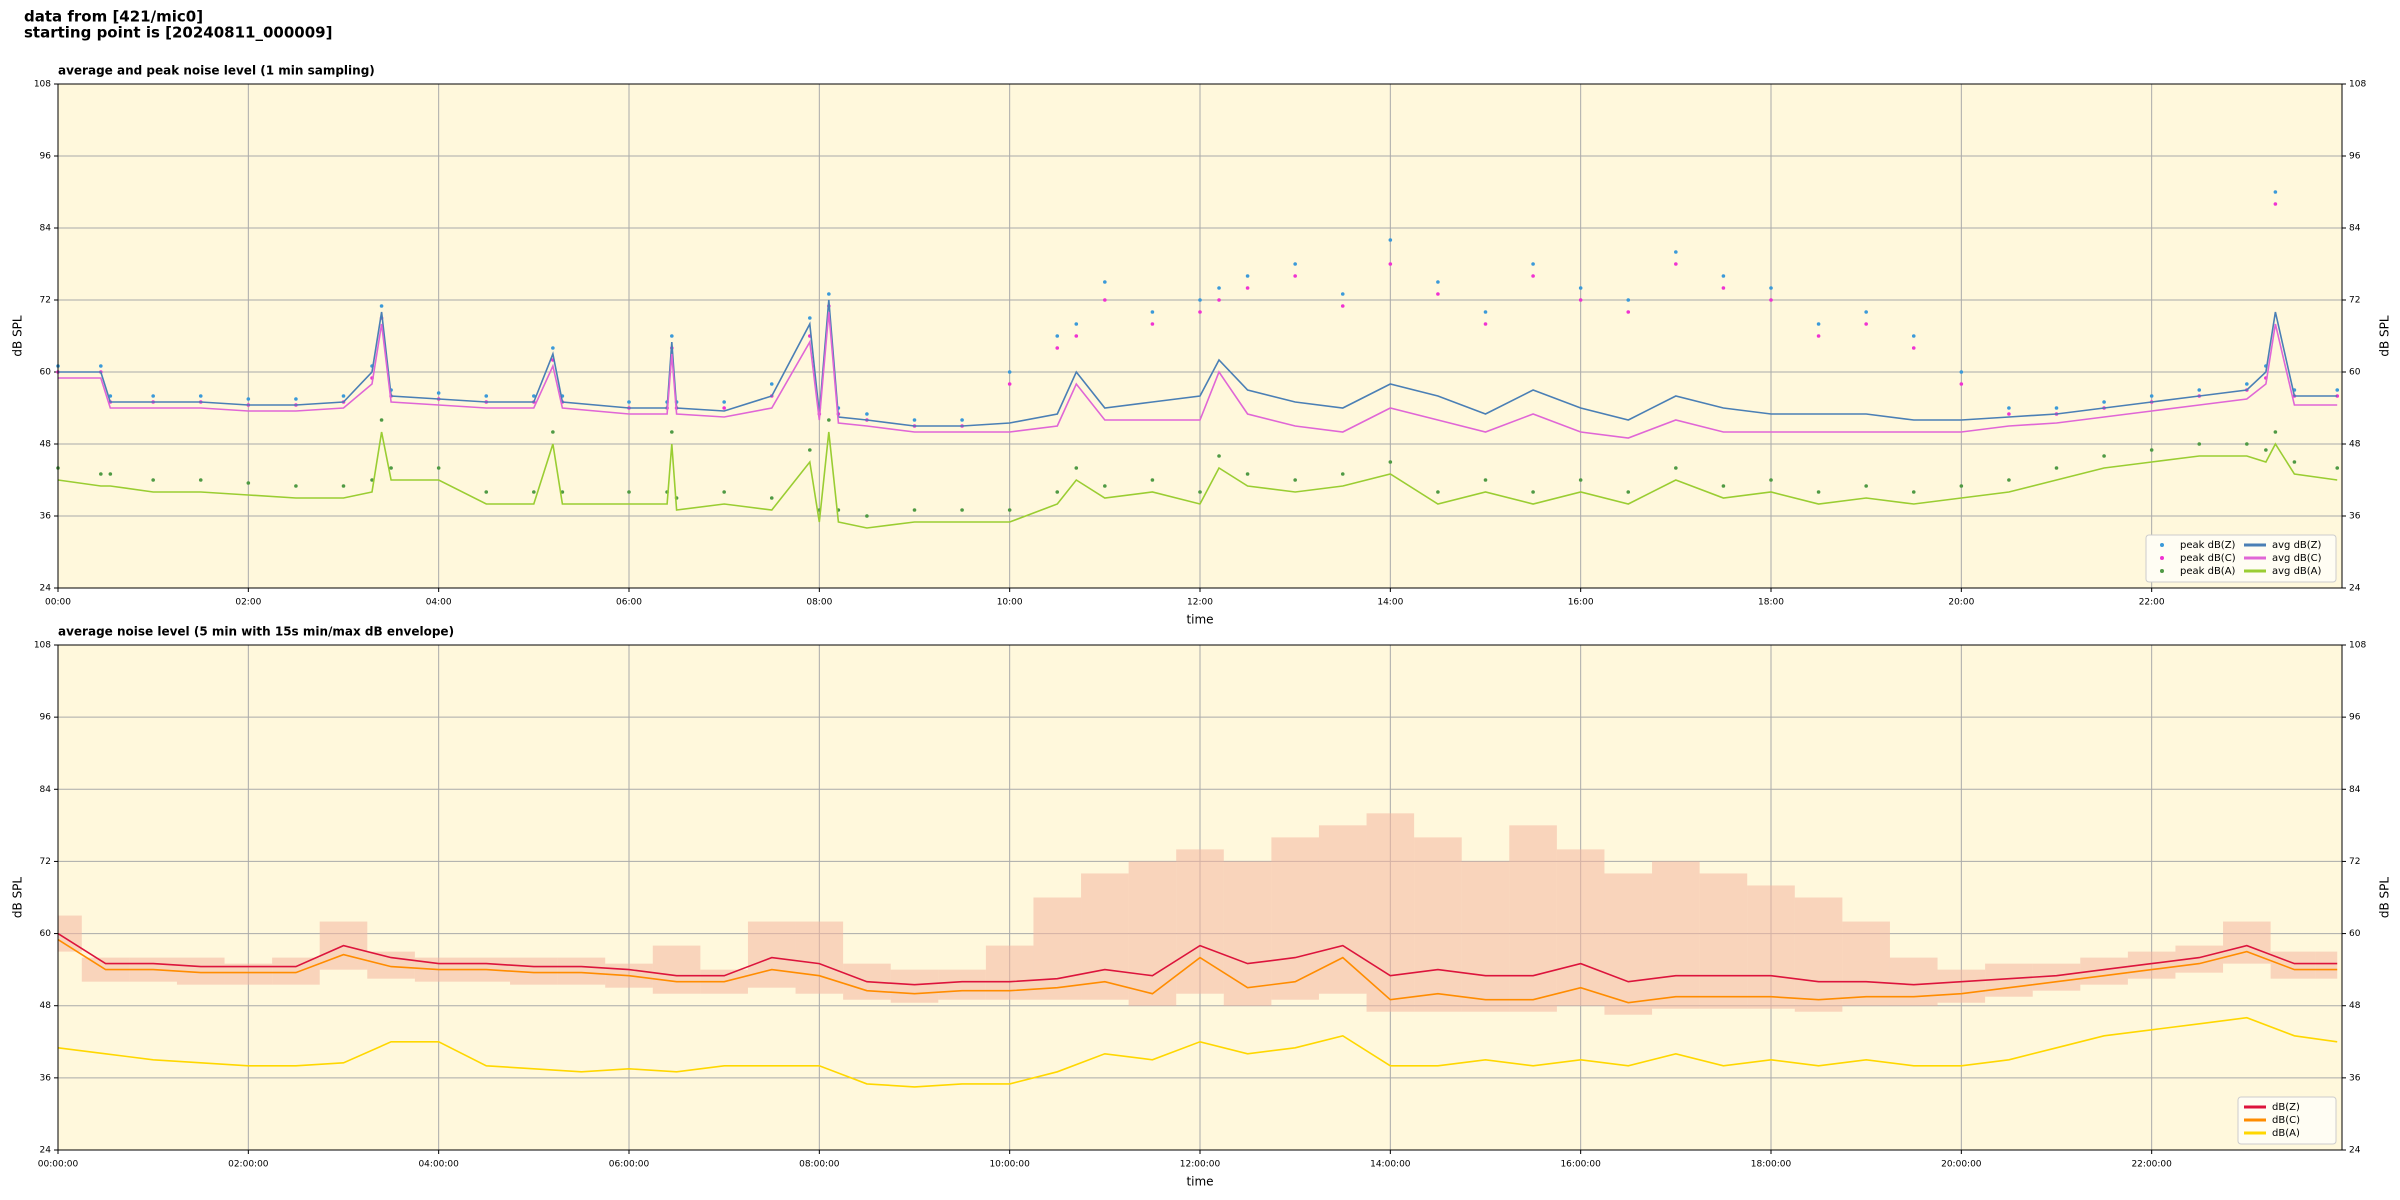  Describe the element at coordinates (46, 1151) in the screenshot. I see `y-tick-label: 24` at that location.